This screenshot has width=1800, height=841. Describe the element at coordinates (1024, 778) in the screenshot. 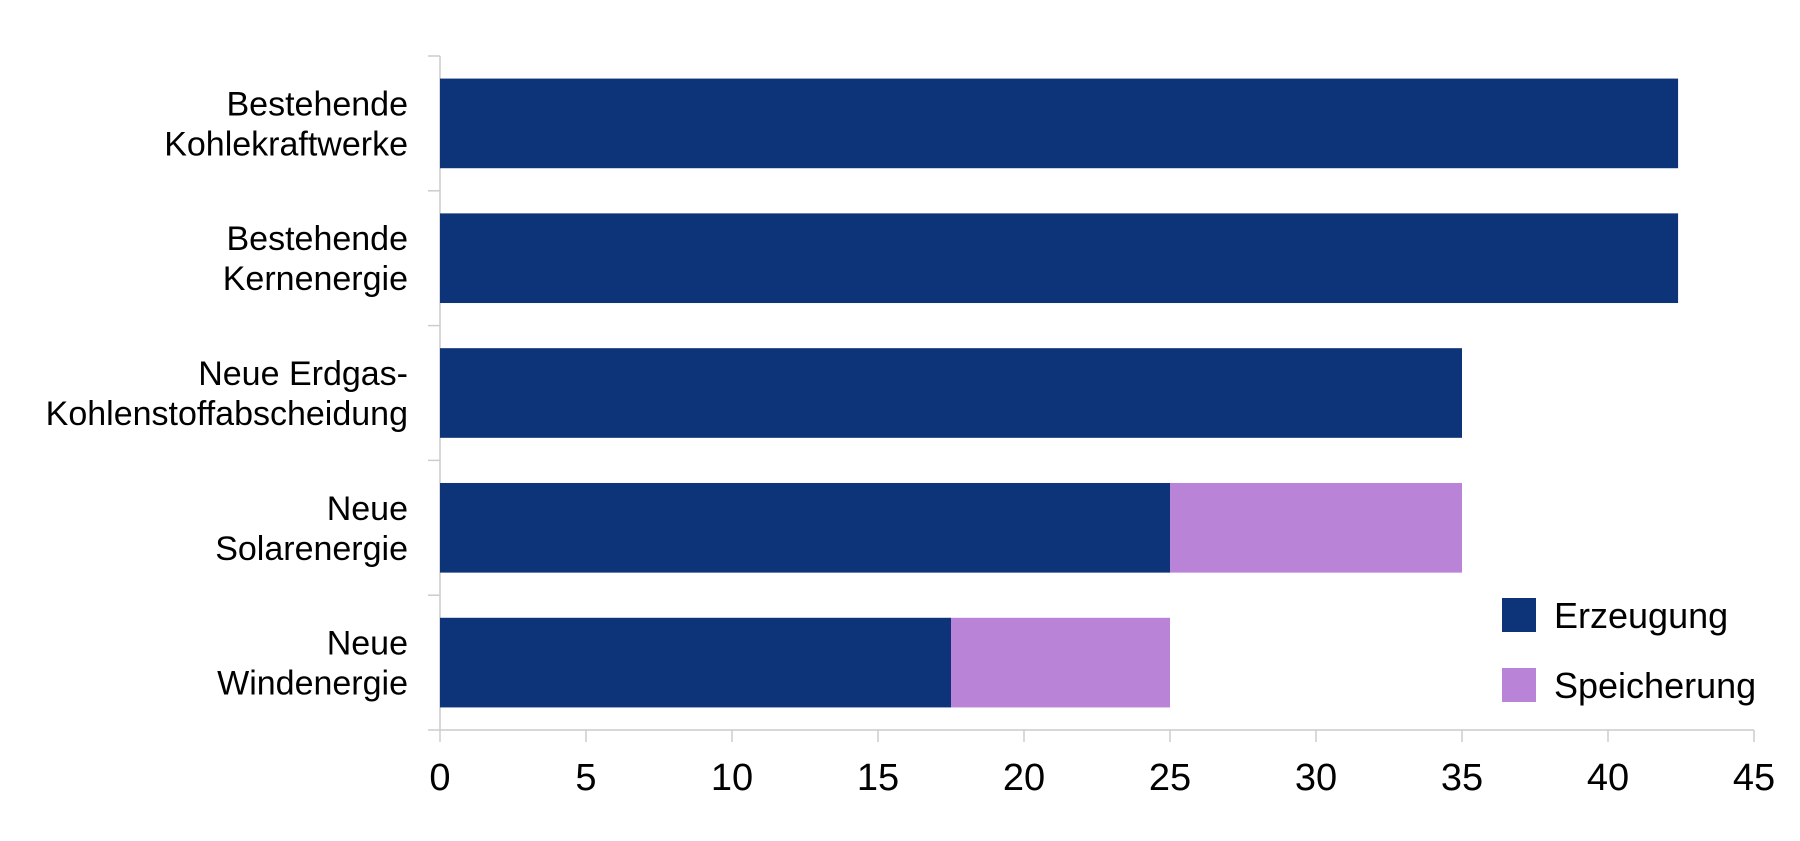

I see `x-tick-label: 20` at that location.